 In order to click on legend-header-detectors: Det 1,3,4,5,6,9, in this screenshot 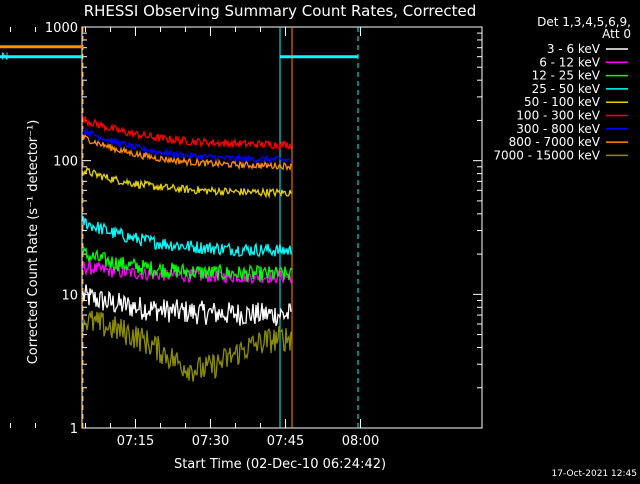, I will do `click(584, 22)`.